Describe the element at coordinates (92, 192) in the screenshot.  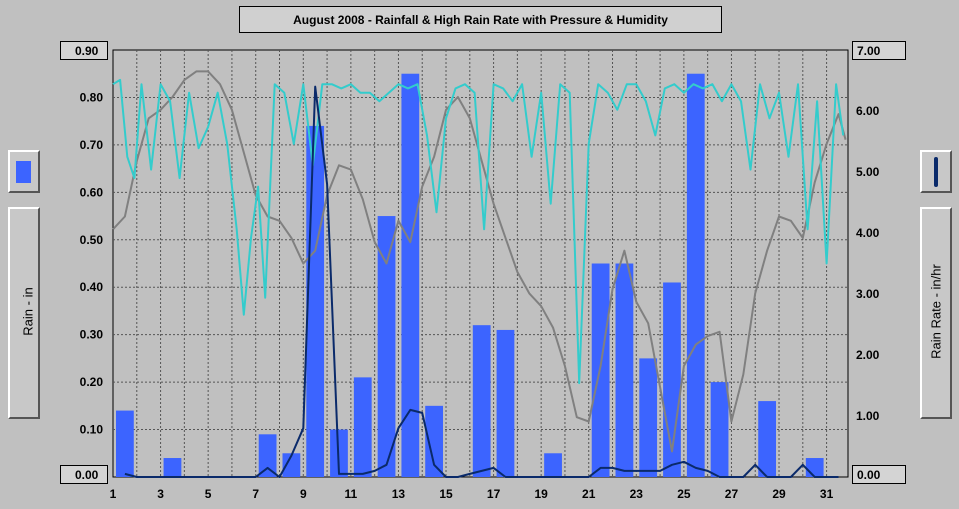
I see `y-tick-label: 0.60` at that location.